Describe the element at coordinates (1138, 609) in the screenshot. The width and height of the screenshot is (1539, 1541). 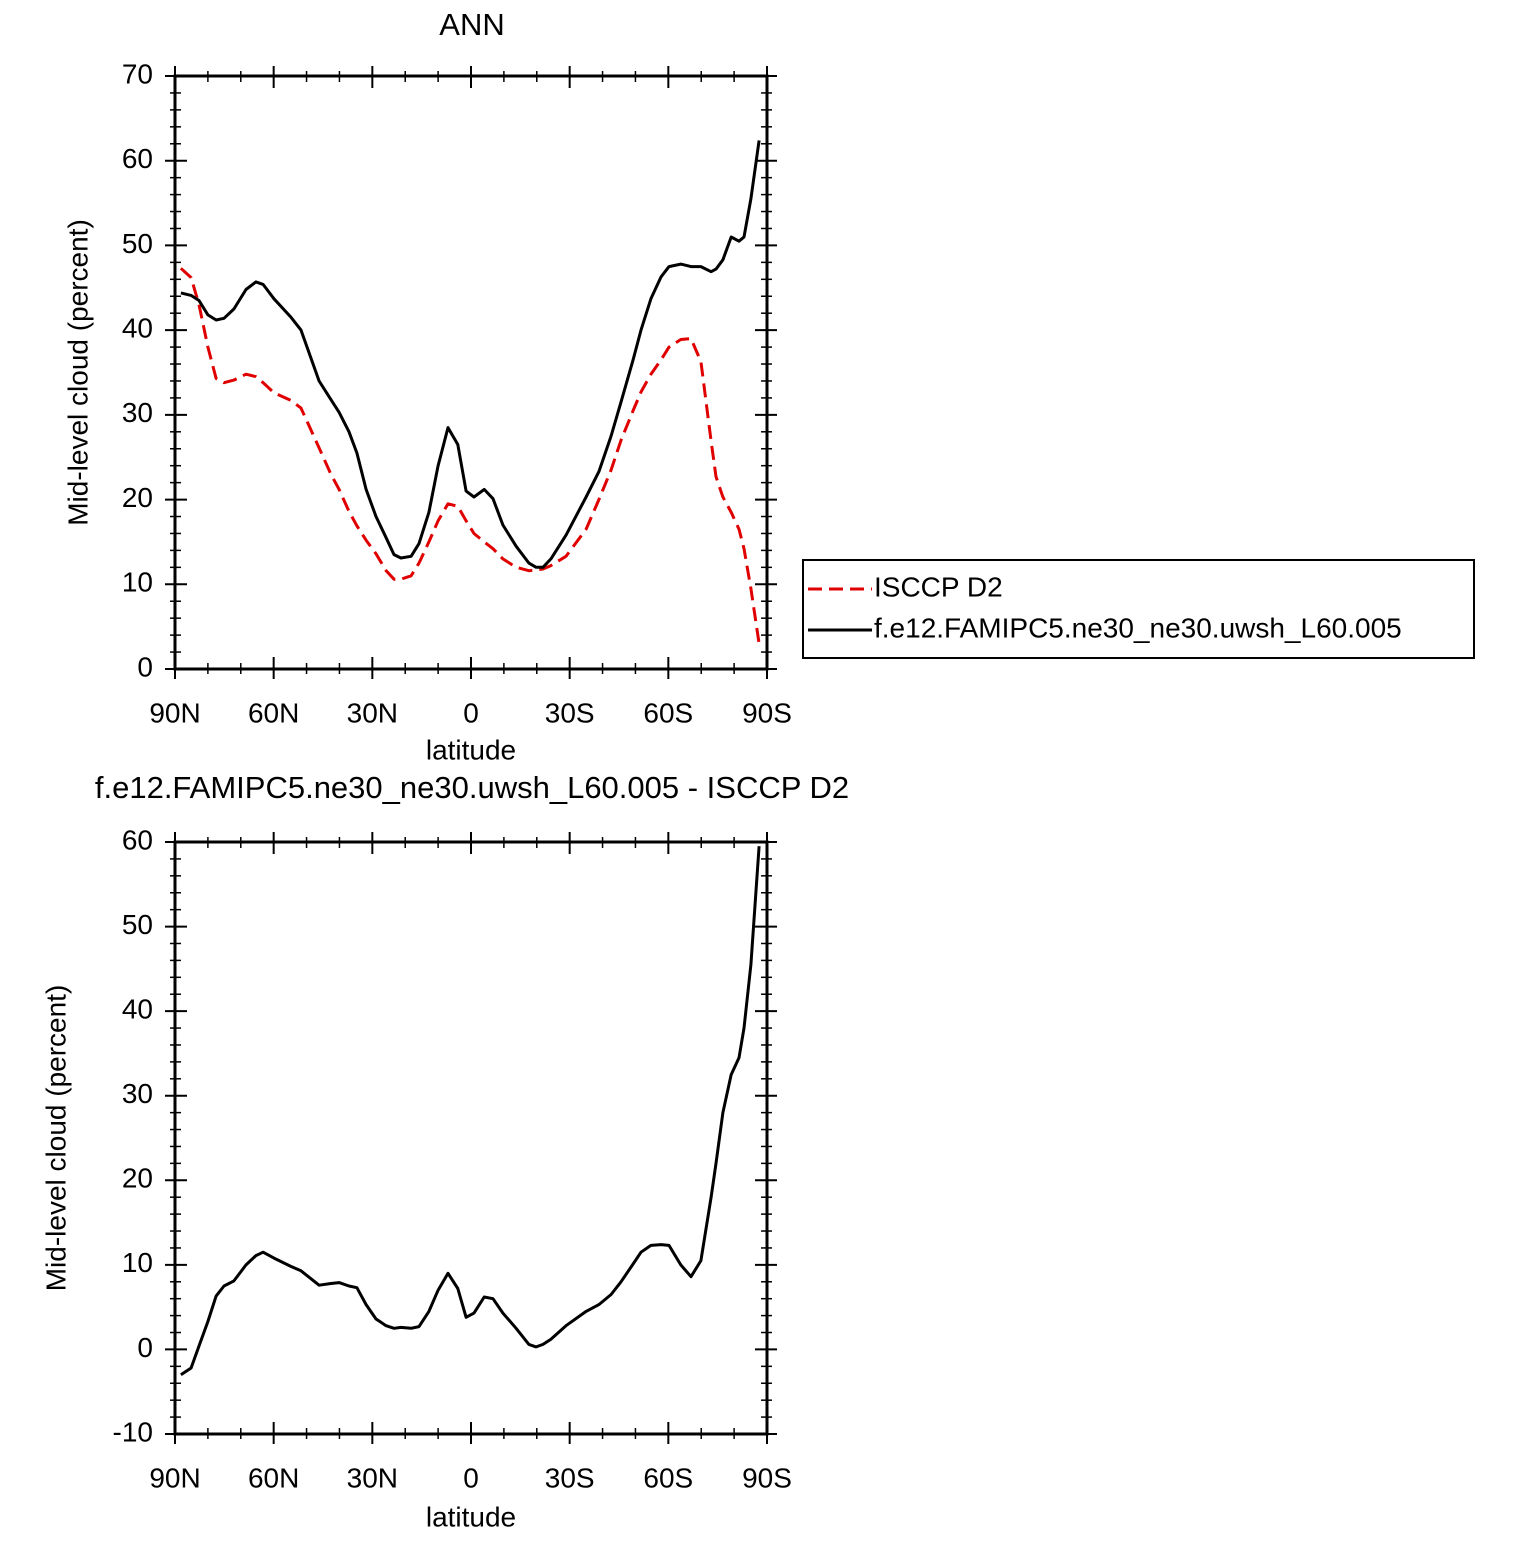
I see `legend-box` at that location.